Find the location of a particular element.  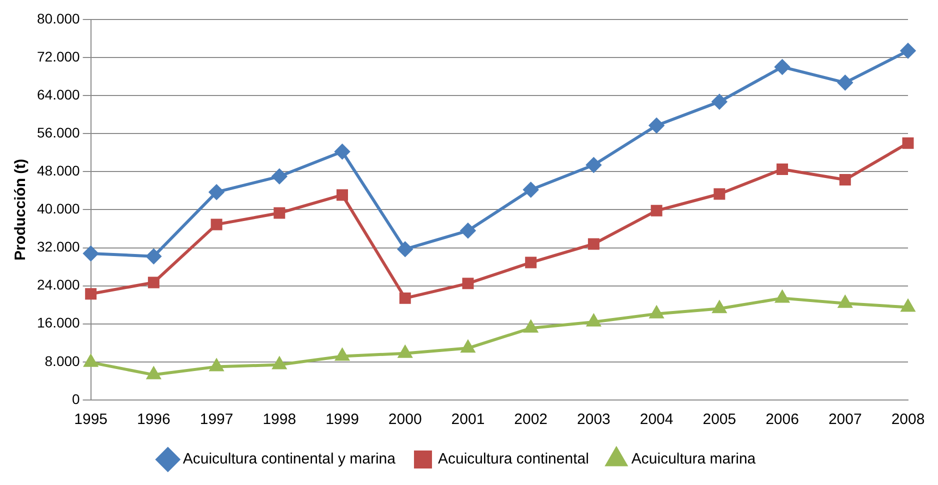

y-tick-label: 64.000 is located at coordinates (58, 94).